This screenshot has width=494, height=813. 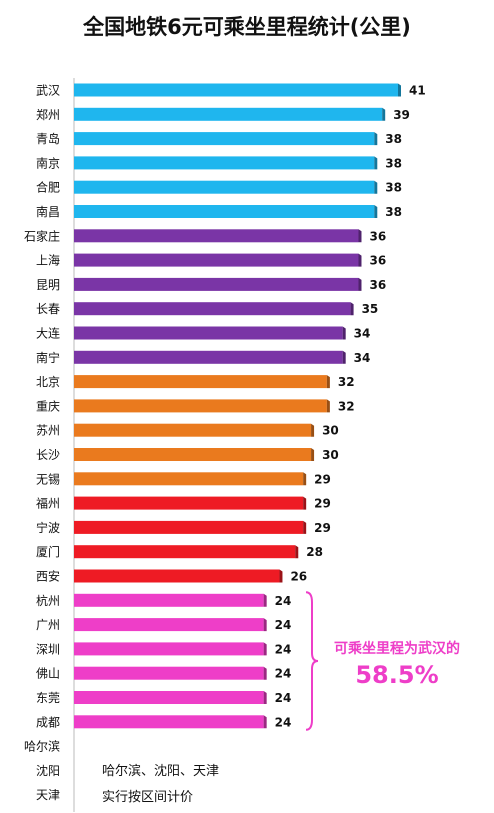 What do you see at coordinates (48, 600) in the screenshot?
I see `category-label: 杭州` at bounding box center [48, 600].